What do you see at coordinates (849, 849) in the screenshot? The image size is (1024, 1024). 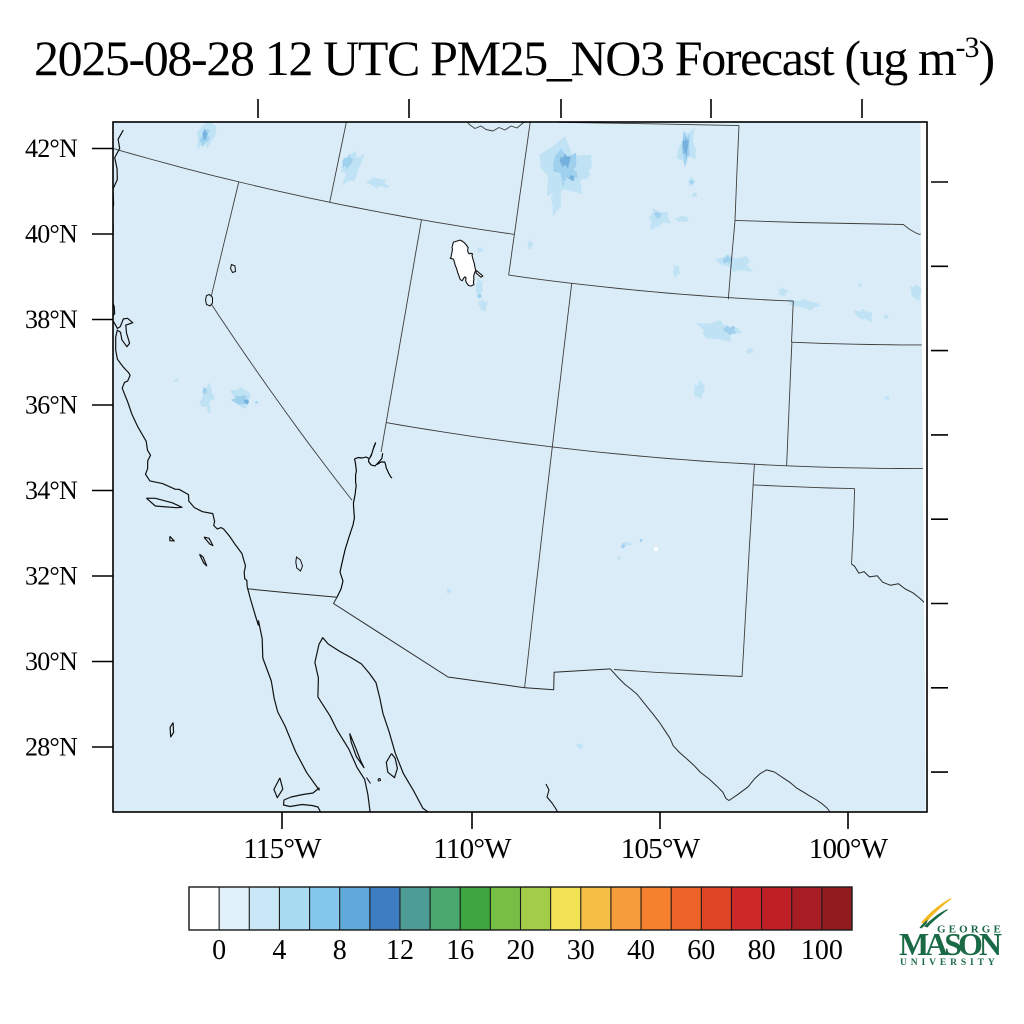 I see `svg-text: 100°W` at bounding box center [849, 849].